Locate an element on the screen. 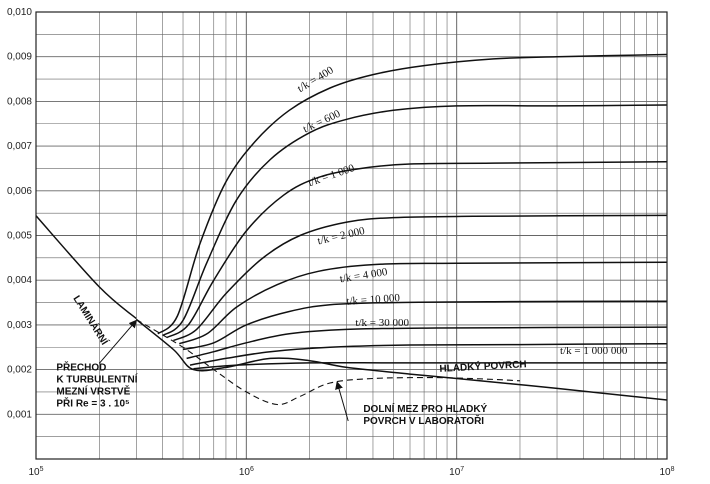  annotation-text: K TURBULENTNÍ is located at coordinates (96, 378).